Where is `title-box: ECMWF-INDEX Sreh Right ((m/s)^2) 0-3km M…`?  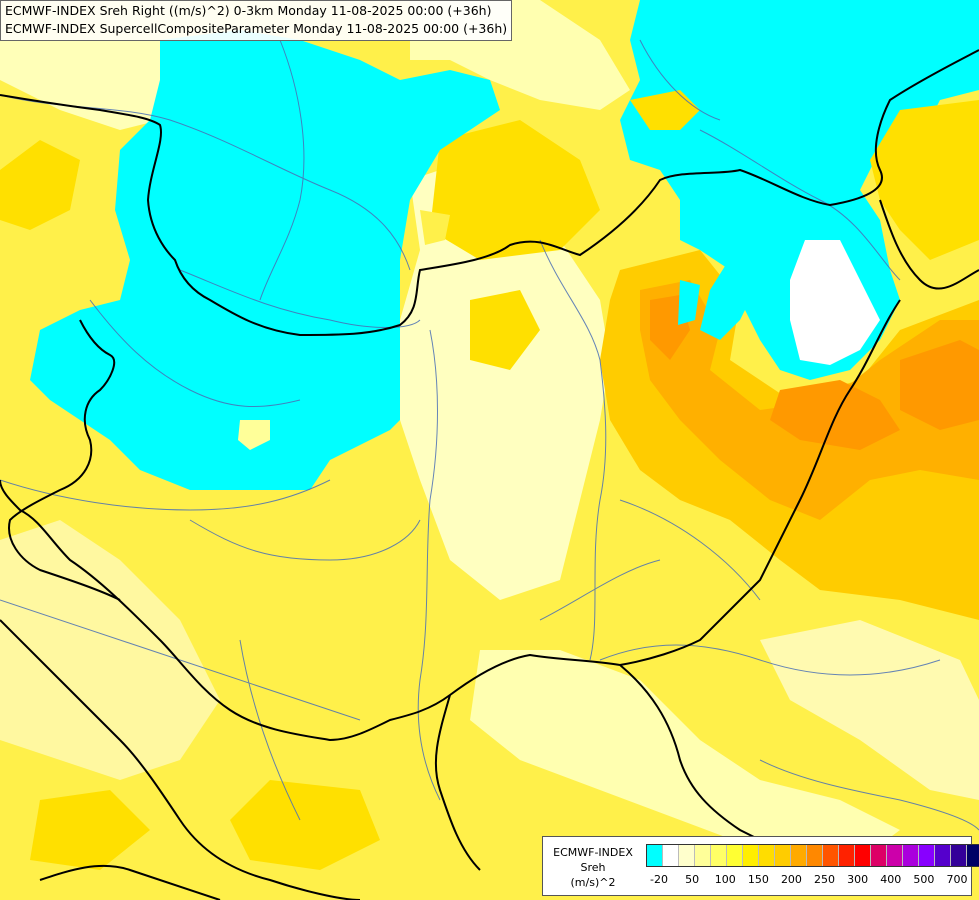 title-box: ECMWF-INDEX Sreh Right ((m/s)^2) 0-3km M… is located at coordinates (256, 20).